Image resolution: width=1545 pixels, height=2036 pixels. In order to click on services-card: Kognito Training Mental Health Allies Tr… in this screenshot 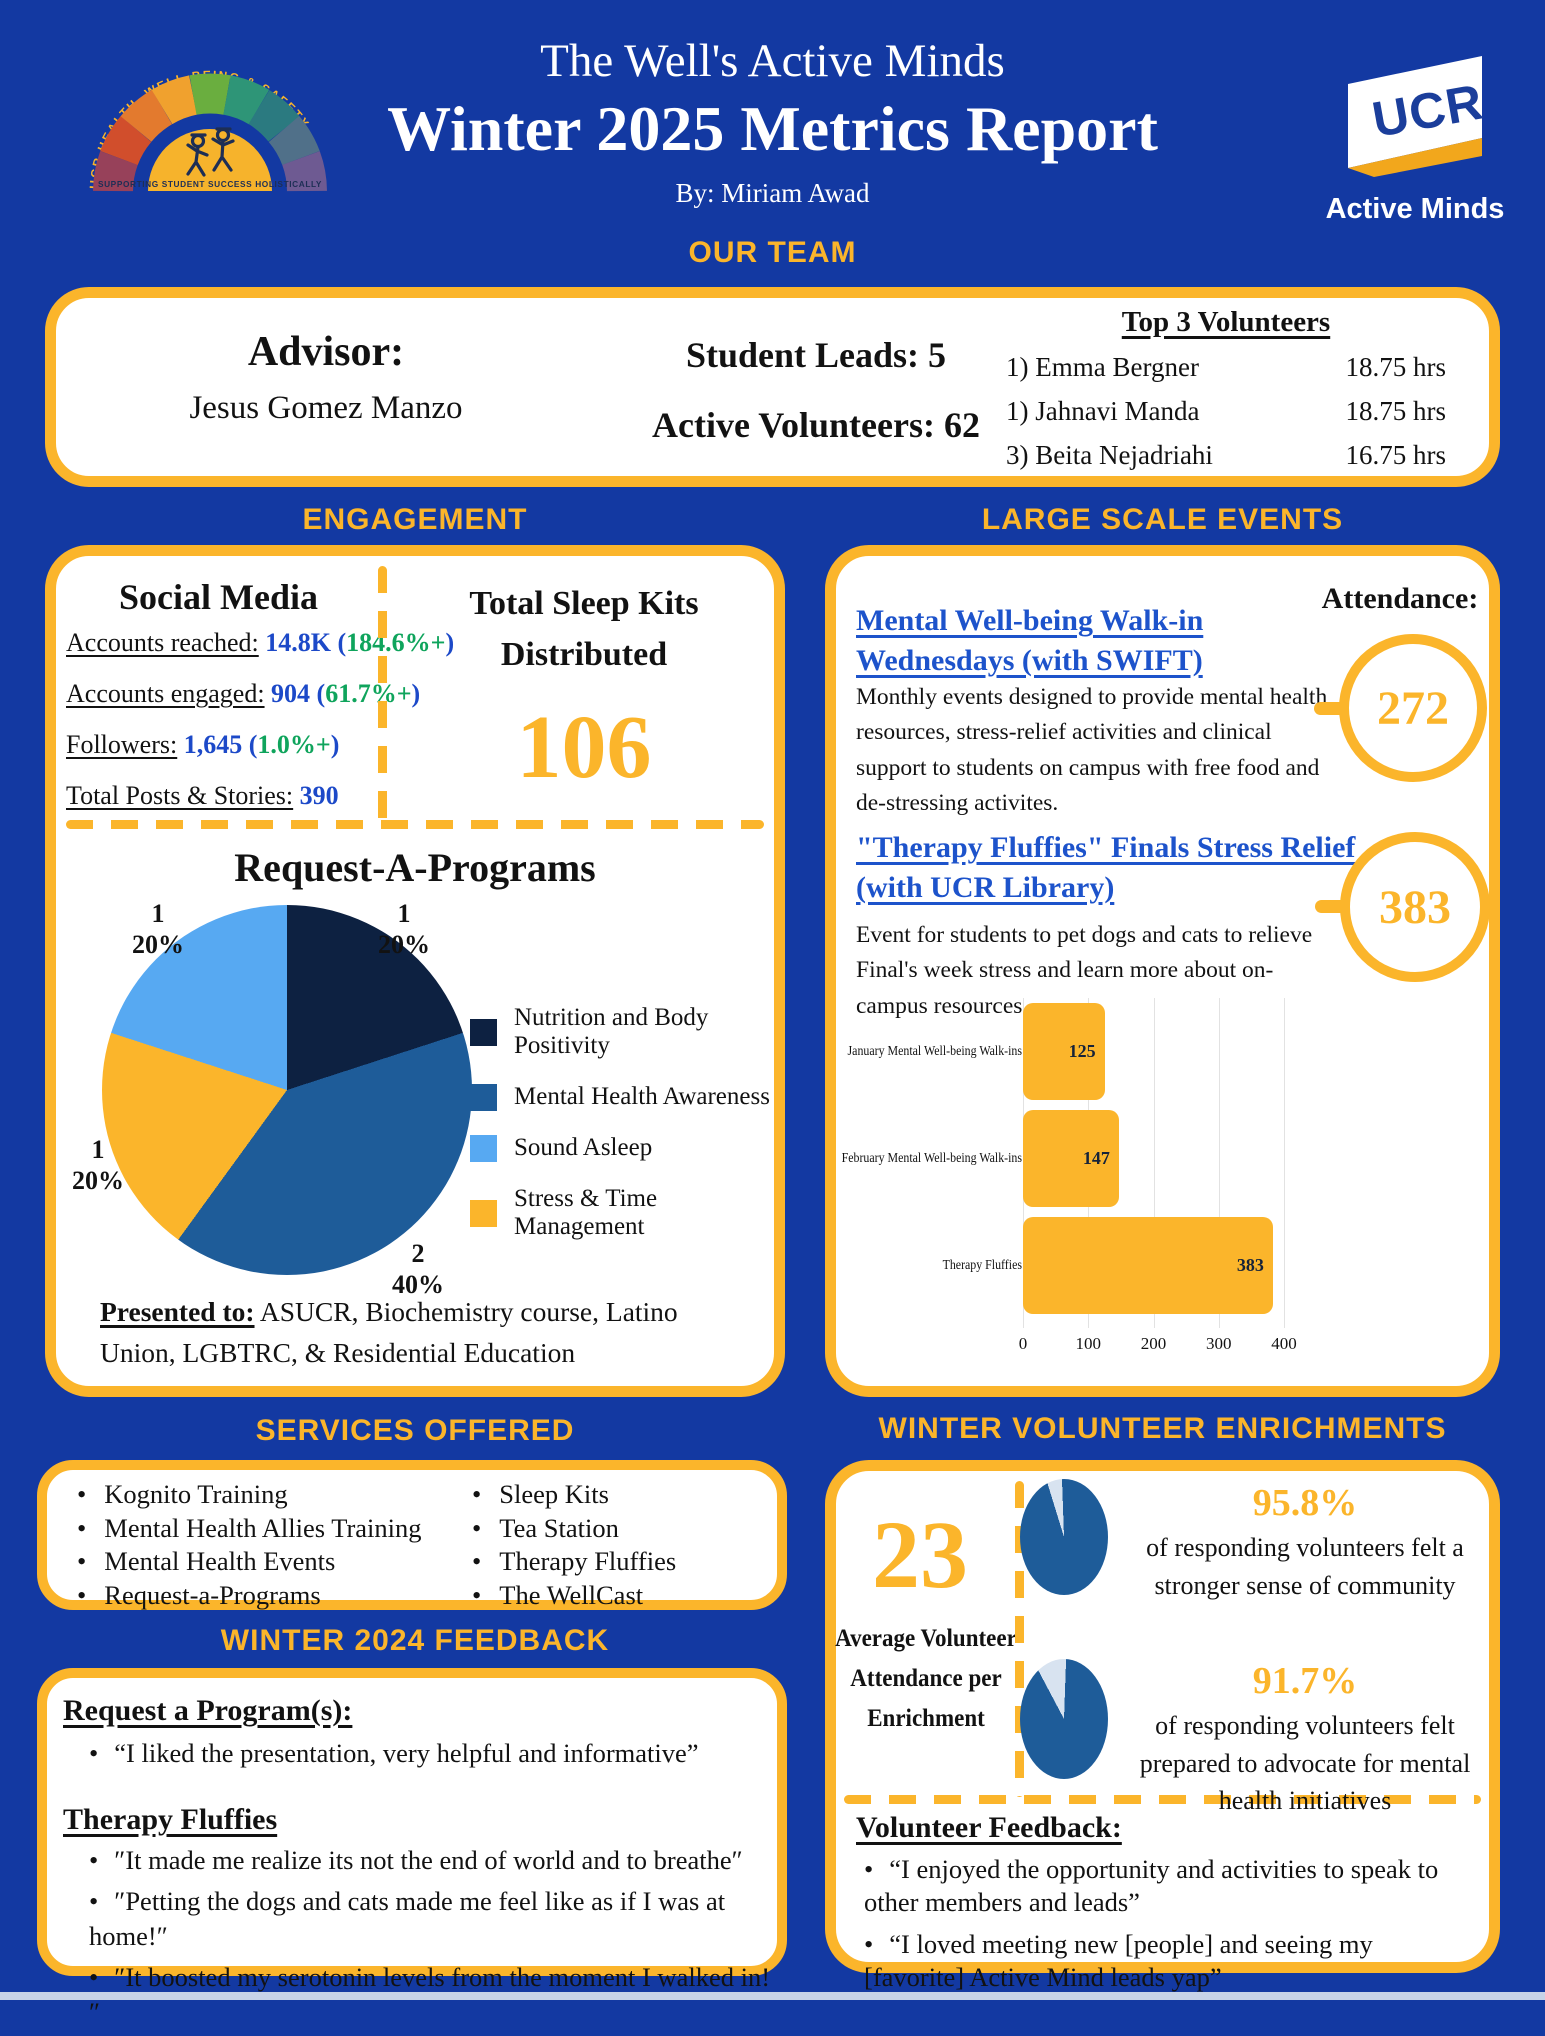, I will do `click(412, 1535)`.